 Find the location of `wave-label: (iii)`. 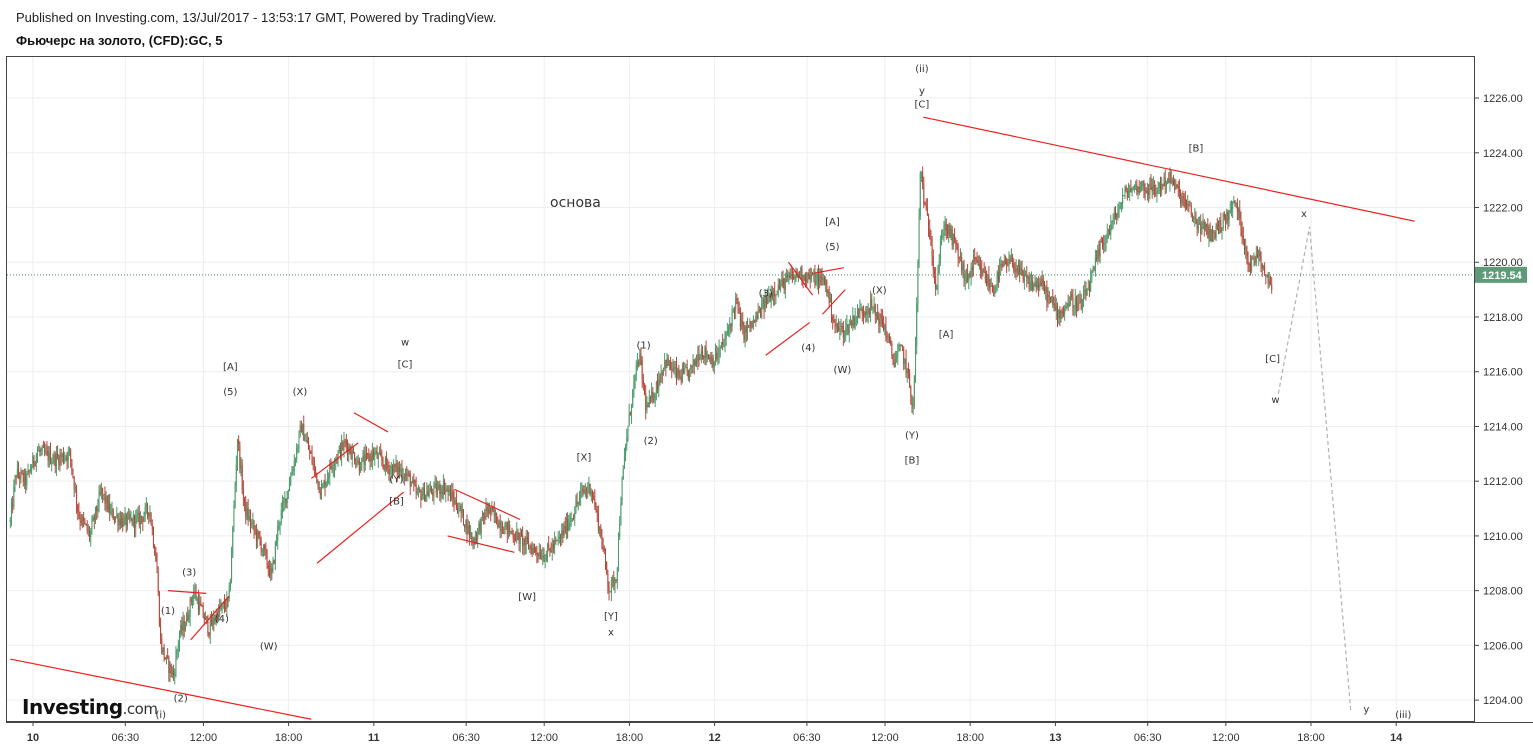

wave-label: (iii) is located at coordinates (1403, 715).